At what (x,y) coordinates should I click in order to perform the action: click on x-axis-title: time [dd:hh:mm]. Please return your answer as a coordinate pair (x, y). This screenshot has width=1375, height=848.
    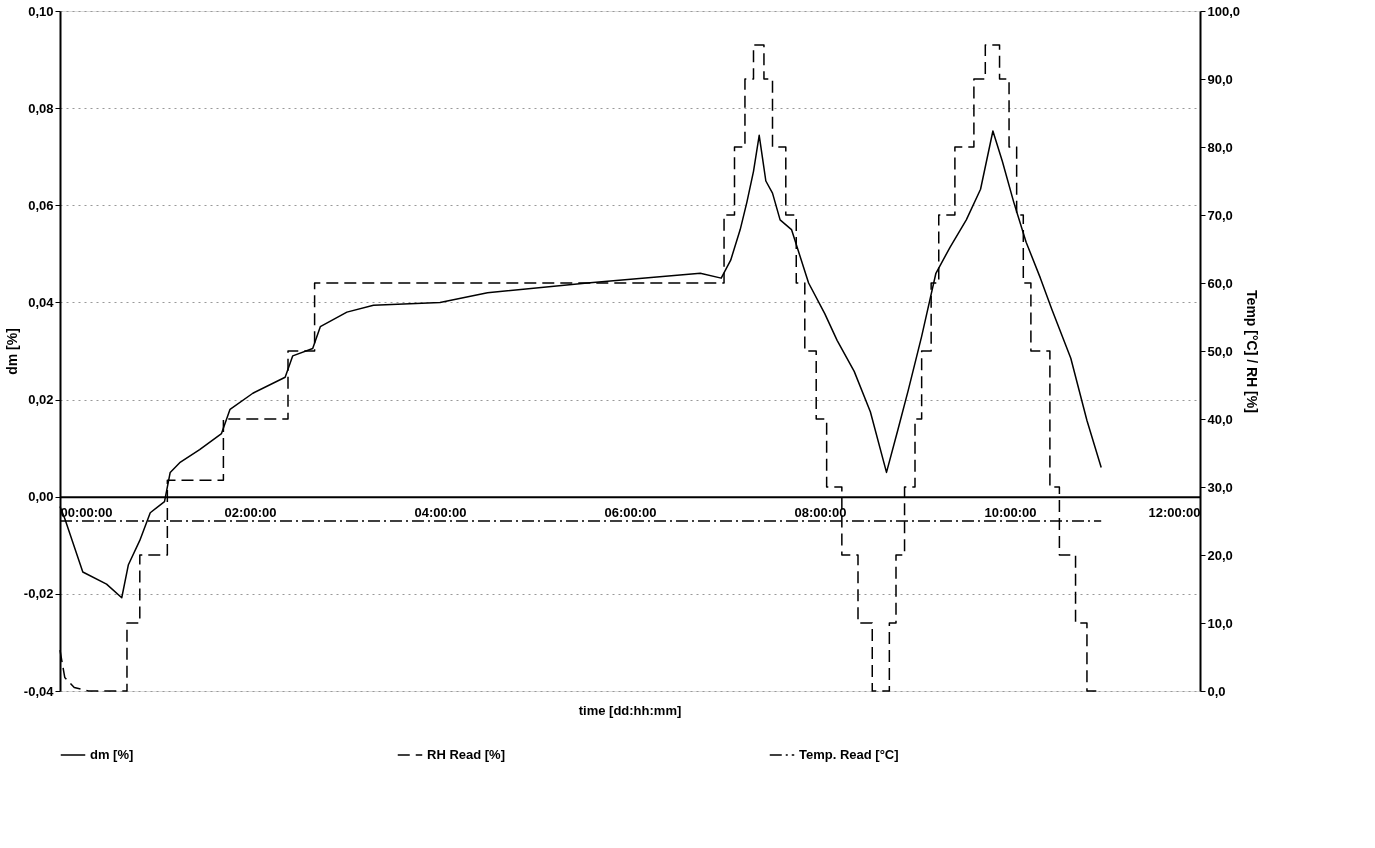
    Looking at the image, I should click on (630, 710).